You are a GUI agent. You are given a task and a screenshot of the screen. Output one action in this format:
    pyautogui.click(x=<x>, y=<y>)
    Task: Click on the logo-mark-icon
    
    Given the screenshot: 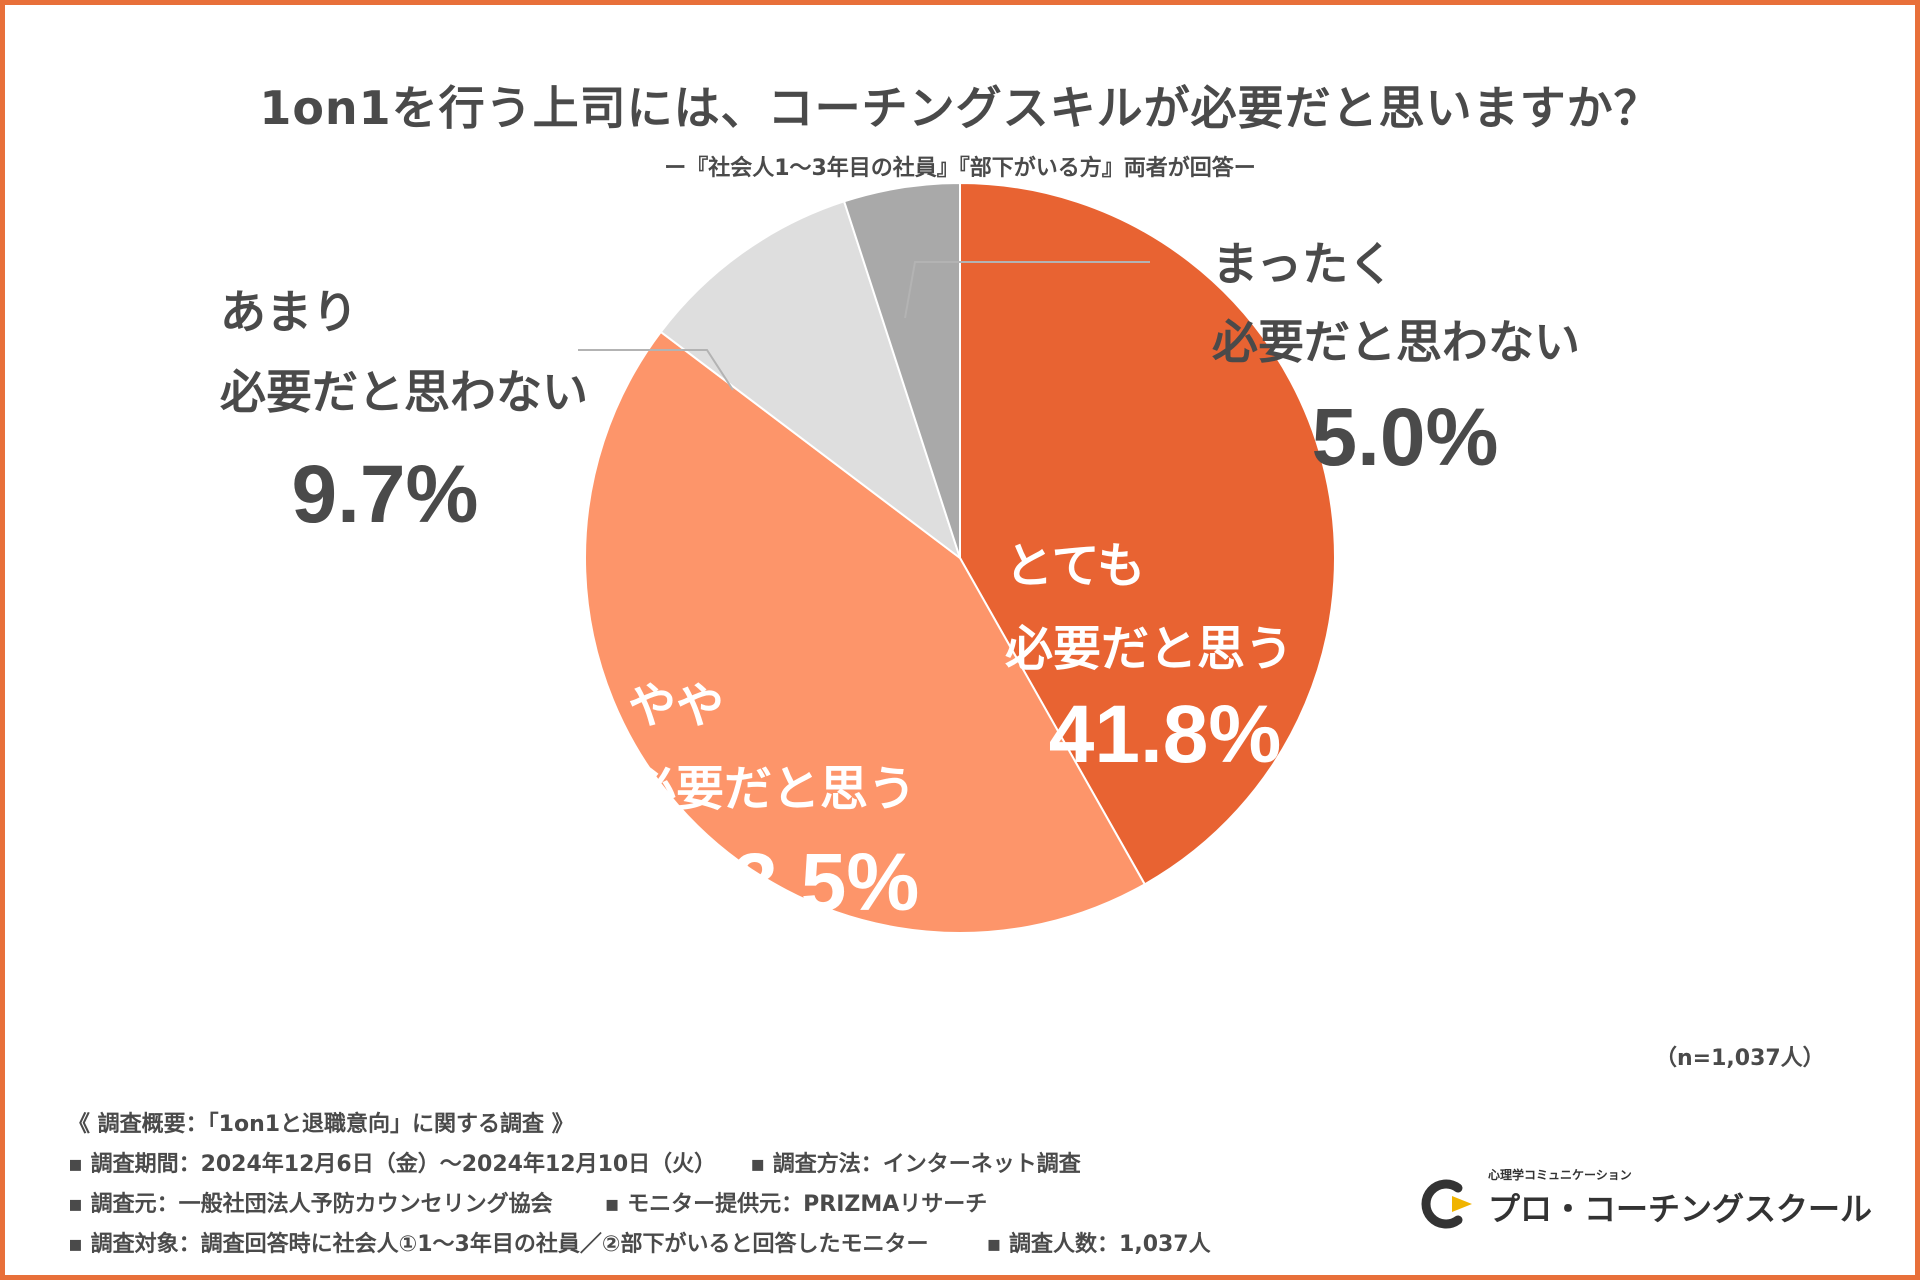 What is the action you would take?
    pyautogui.click(x=1446, y=1204)
    